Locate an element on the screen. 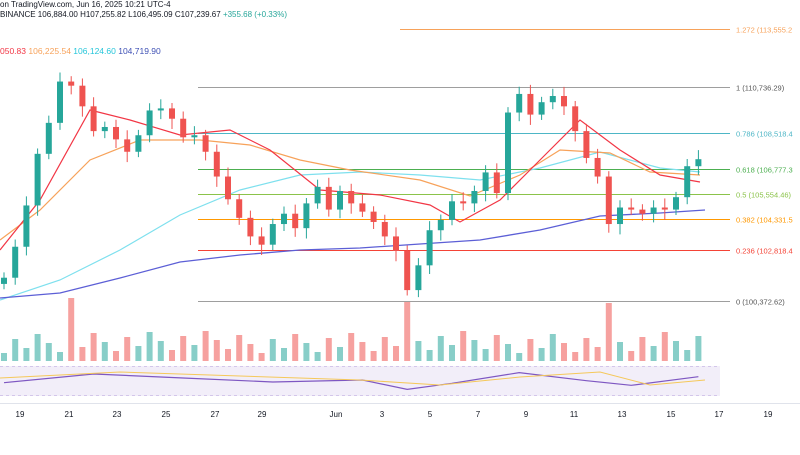 Image resolution: width=800 pixels, height=455 pixels. fib-label-3: 0.618 (106,777.3 is located at coordinates (764, 170).